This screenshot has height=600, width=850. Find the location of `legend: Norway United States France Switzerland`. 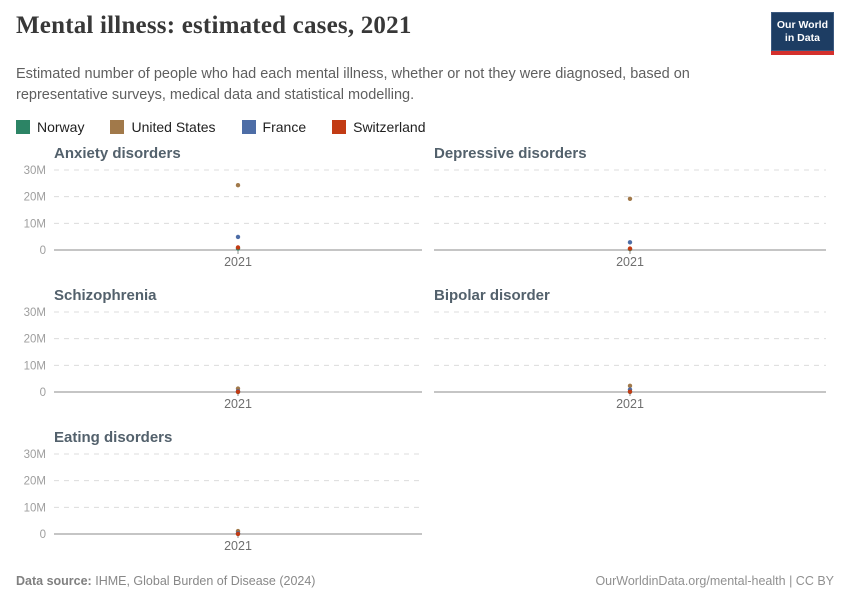

legend: Norway United States France Switzerland is located at coordinates (425, 127).